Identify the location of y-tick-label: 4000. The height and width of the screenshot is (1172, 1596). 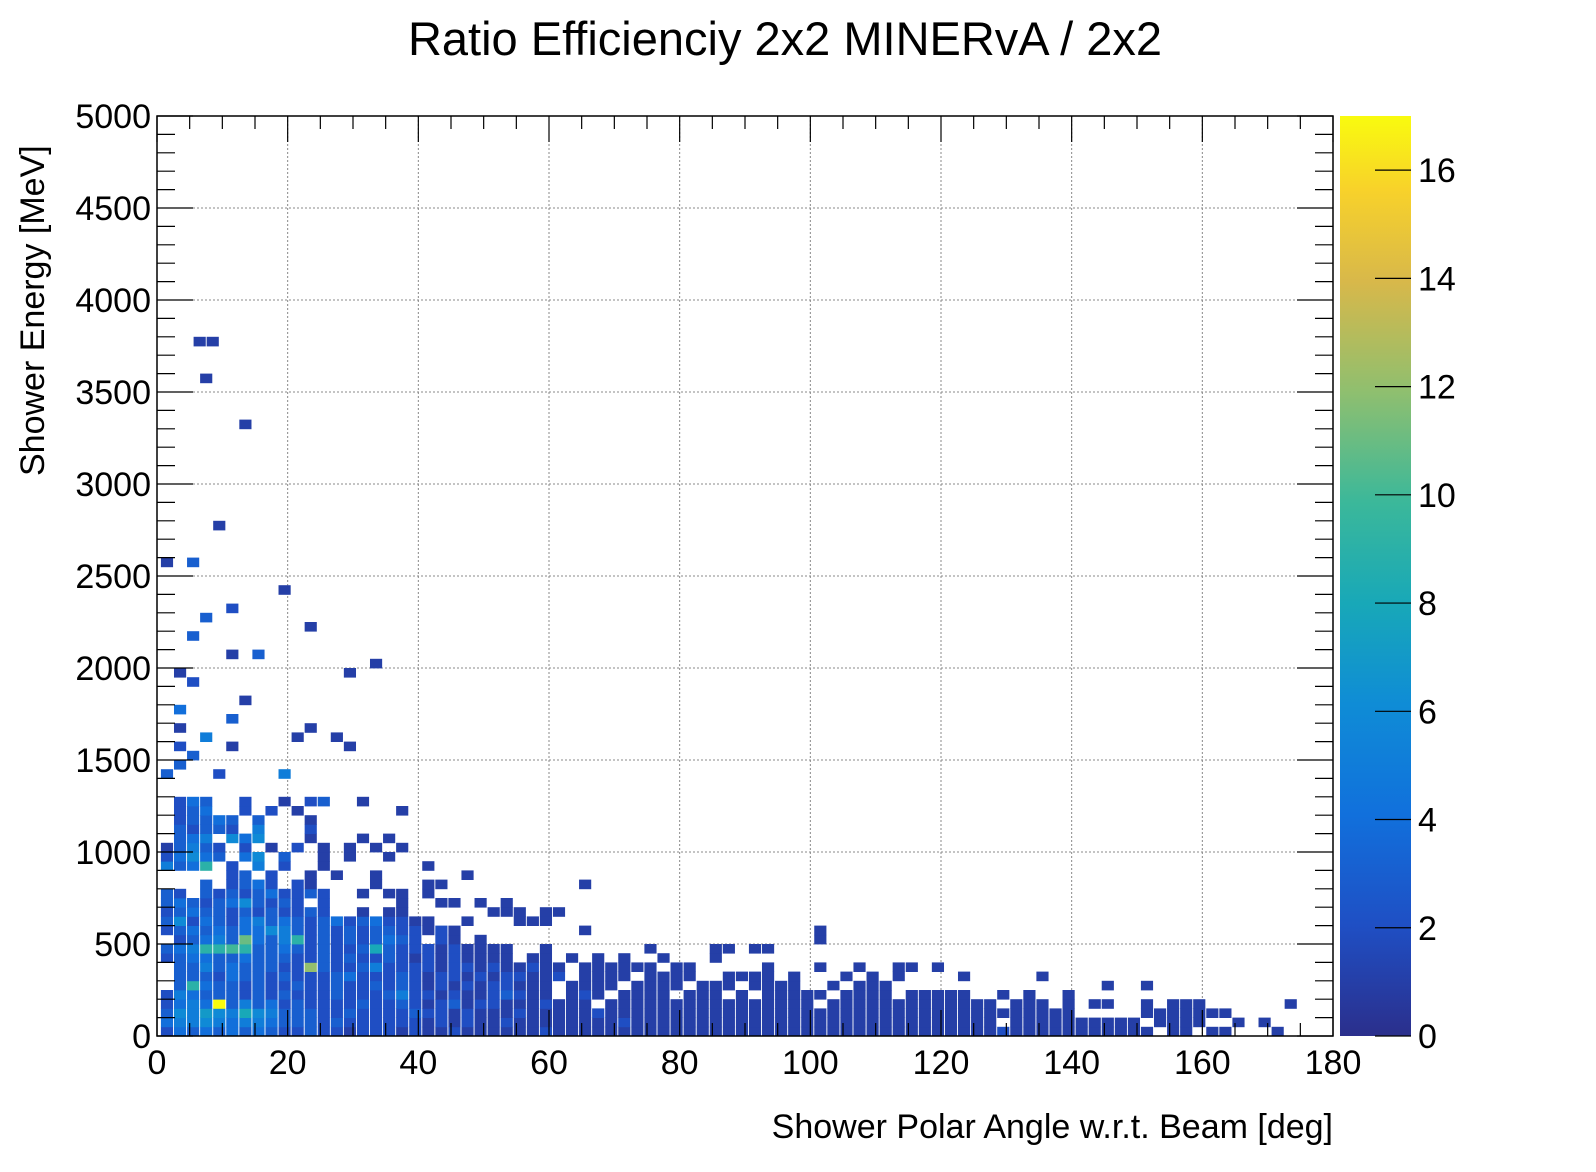
(113, 301).